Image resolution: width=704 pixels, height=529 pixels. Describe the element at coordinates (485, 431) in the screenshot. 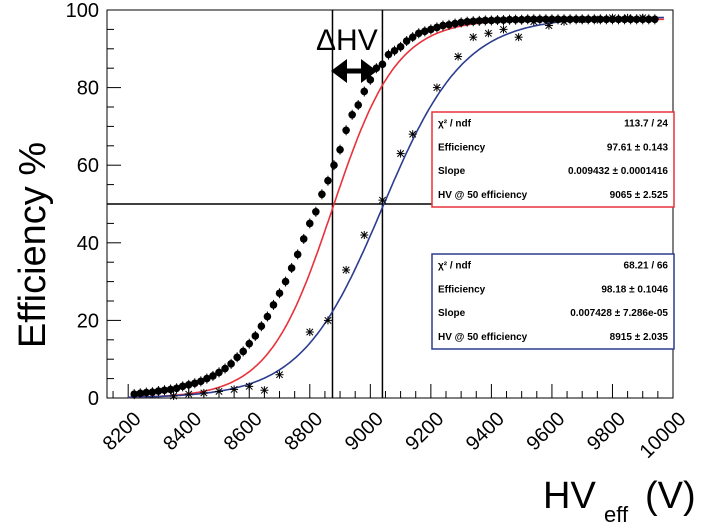

I see `x-tick-label: 9400` at that location.